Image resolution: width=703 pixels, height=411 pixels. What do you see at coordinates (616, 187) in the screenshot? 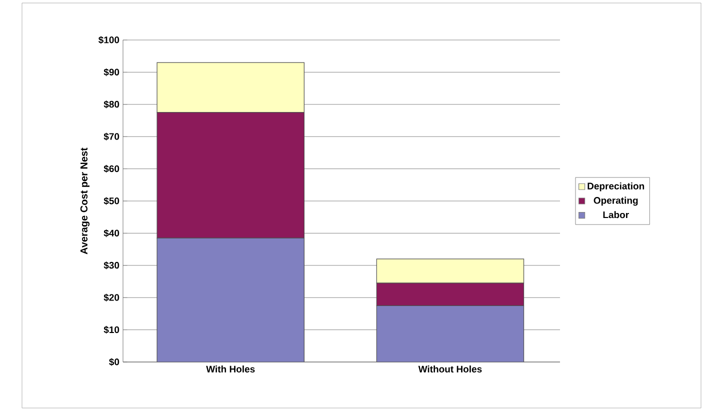
I see `legend-label: Depreciation` at bounding box center [616, 187].